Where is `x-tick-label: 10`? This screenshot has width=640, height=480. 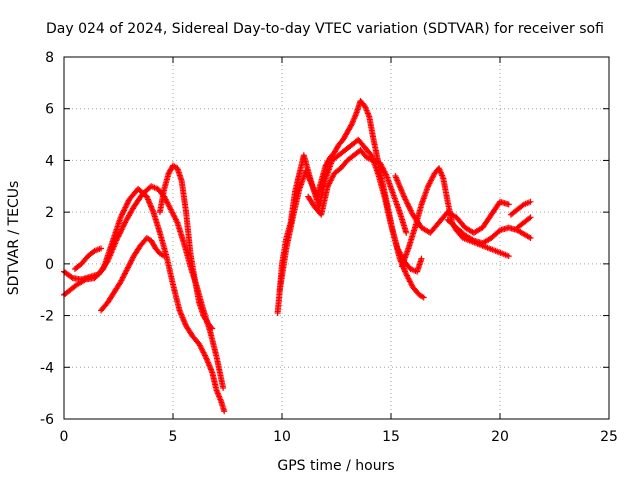
x-tick-label: 10 is located at coordinates (282, 437).